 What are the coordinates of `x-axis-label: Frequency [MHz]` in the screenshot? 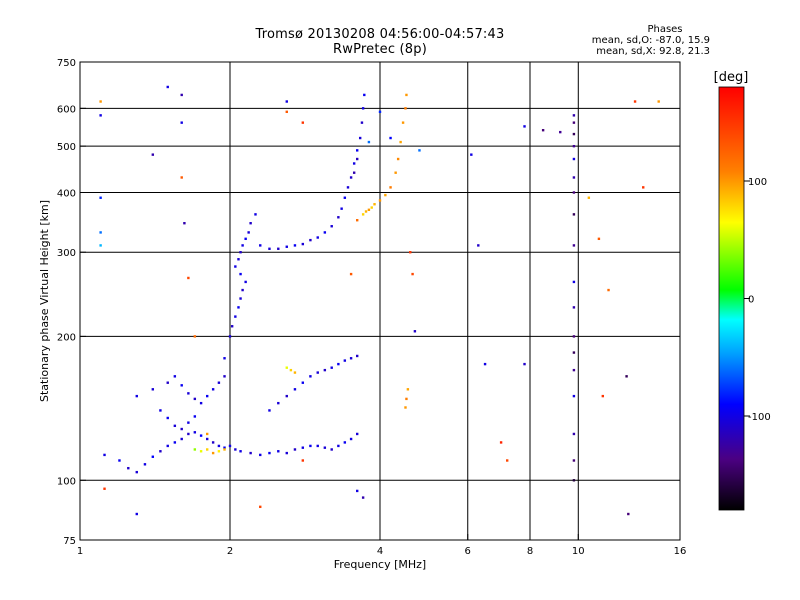 It's located at (380, 564).